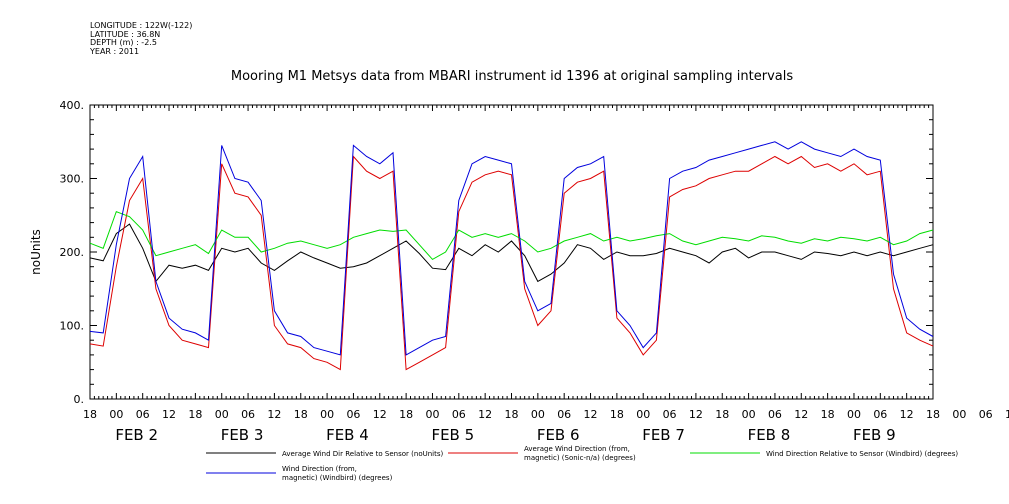 Image resolution: width=1009 pixels, height=504 pixels. I want to click on date-labels: FEB 2 FEB 3 FEB 4 FEB 5 FEB 6 FEB 7 FEB 8 FEB 9, so click(505, 435).